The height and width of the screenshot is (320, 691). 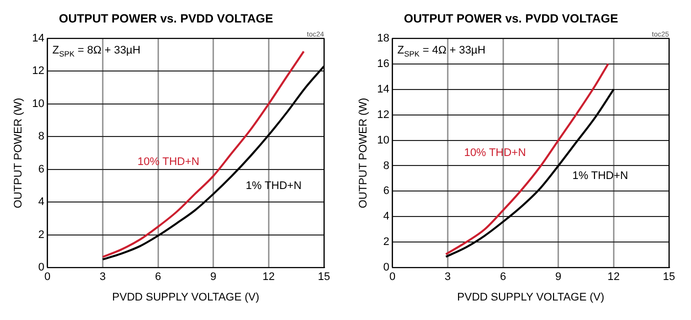 I want to click on y-tick-label: 18, so click(x=383, y=38).